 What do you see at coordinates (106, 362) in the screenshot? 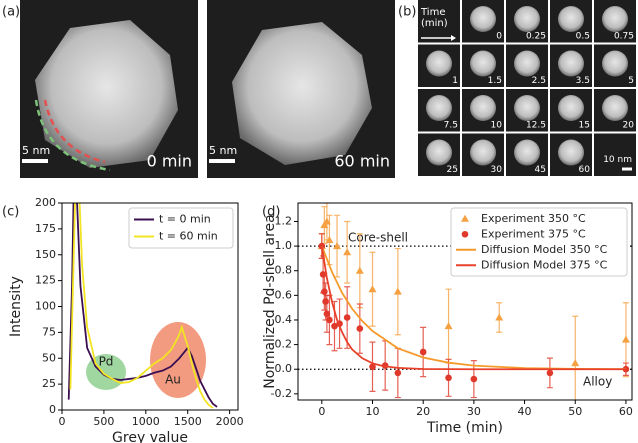
I see `annotation: Pd` at bounding box center [106, 362].